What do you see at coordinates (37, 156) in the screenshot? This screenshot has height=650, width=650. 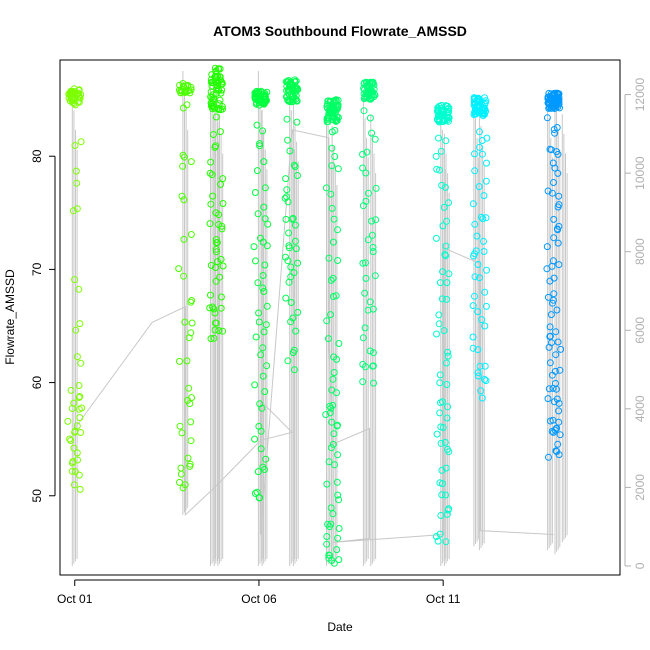 I see `y-tick-label: 80` at bounding box center [37, 156].